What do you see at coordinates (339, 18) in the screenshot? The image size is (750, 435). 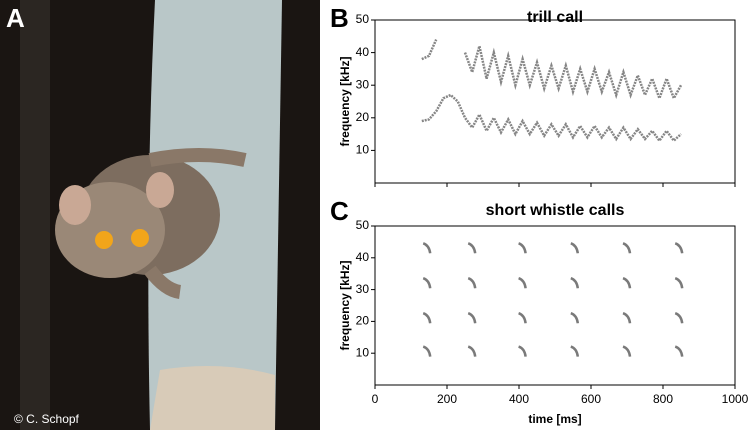 I see `panel-label: B` at bounding box center [339, 18].